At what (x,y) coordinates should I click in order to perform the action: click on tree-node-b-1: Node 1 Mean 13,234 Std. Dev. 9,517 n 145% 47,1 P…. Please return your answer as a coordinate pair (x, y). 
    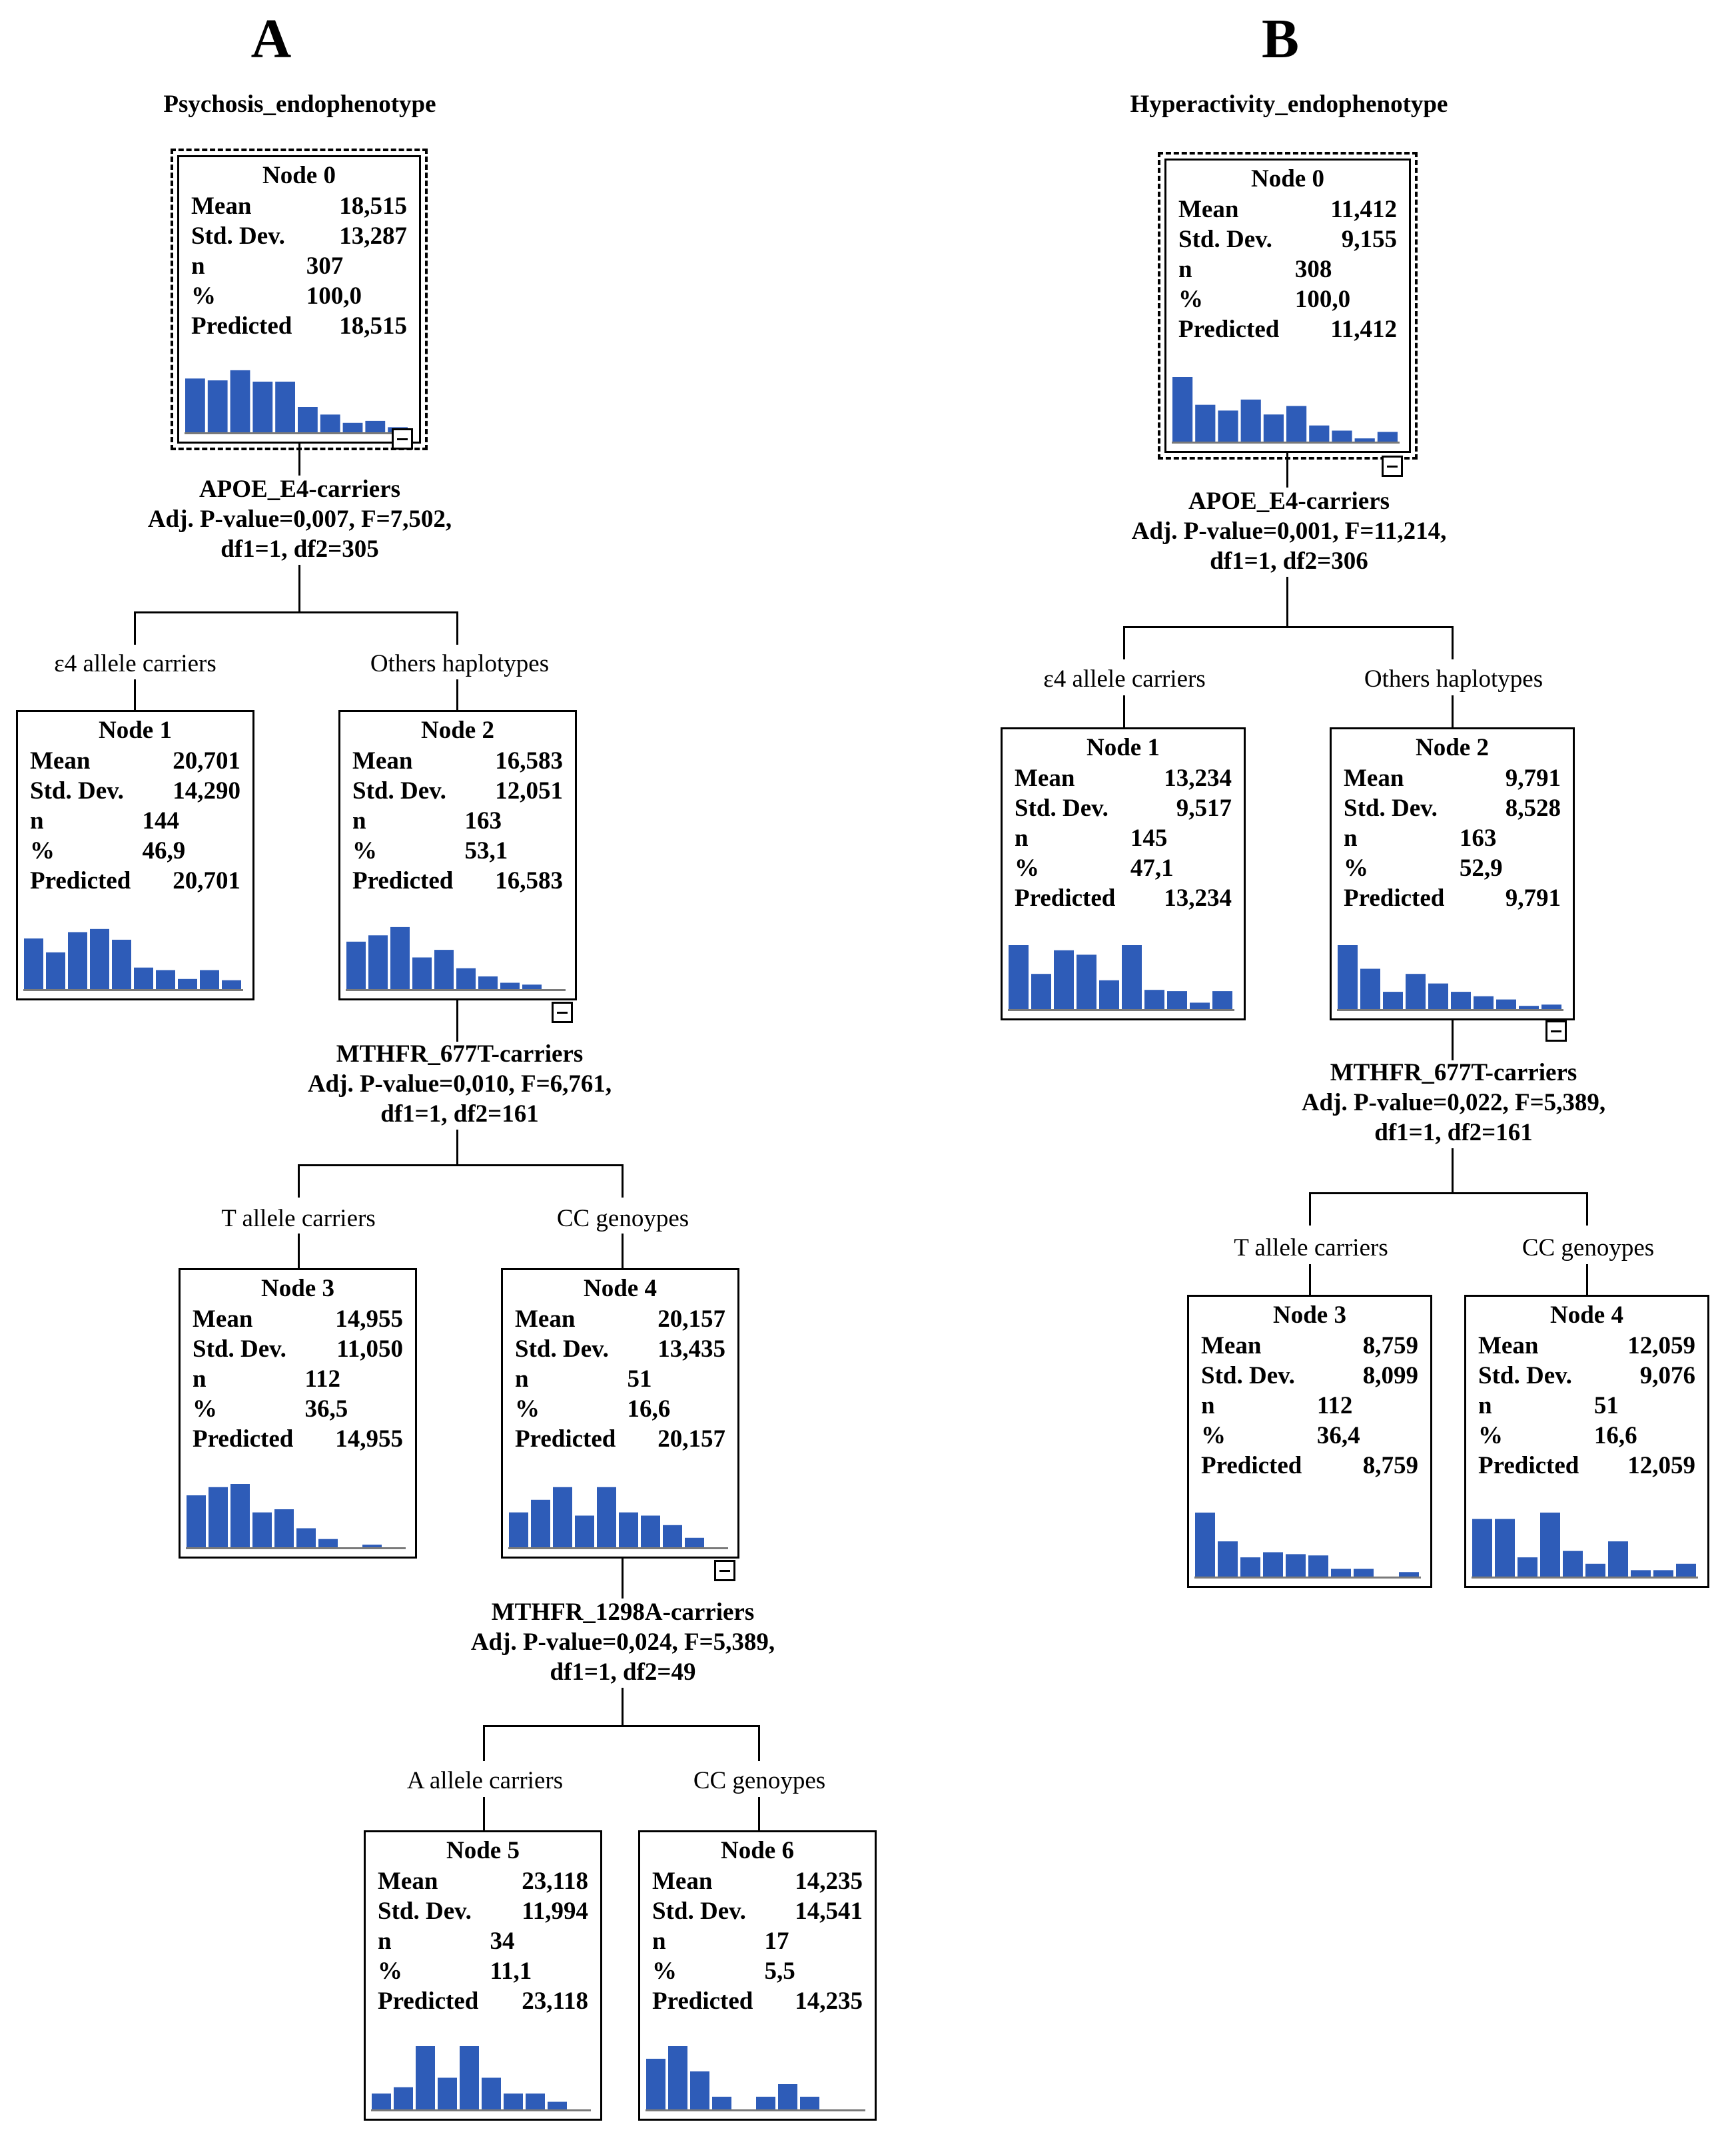
    Looking at the image, I should click on (1123, 873).